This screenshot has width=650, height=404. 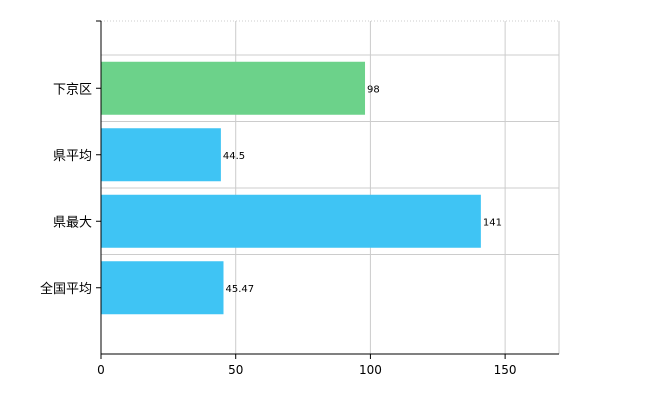 I want to click on data-label: 141, so click(x=492, y=222).